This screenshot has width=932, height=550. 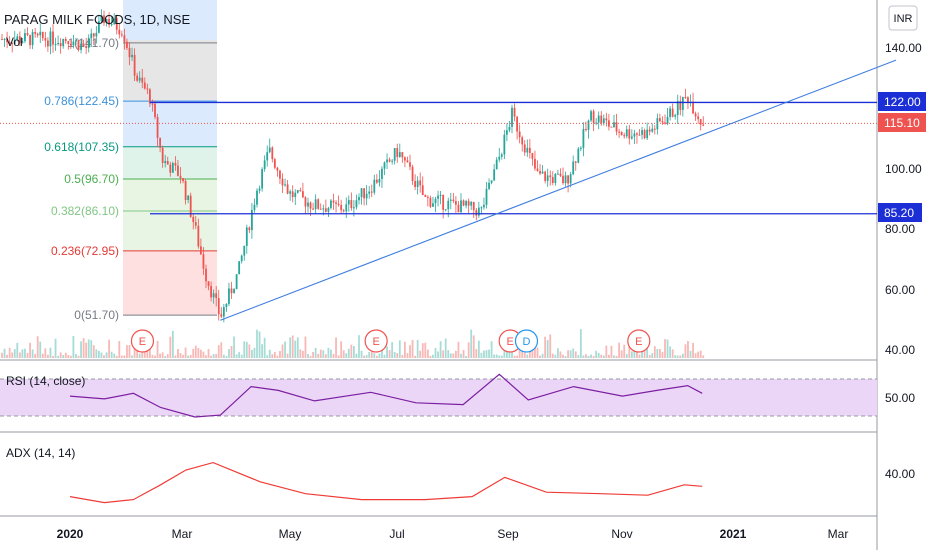 What do you see at coordinates (40, 453) in the screenshot?
I see `adx-title: ADX (14, 14)` at bounding box center [40, 453].